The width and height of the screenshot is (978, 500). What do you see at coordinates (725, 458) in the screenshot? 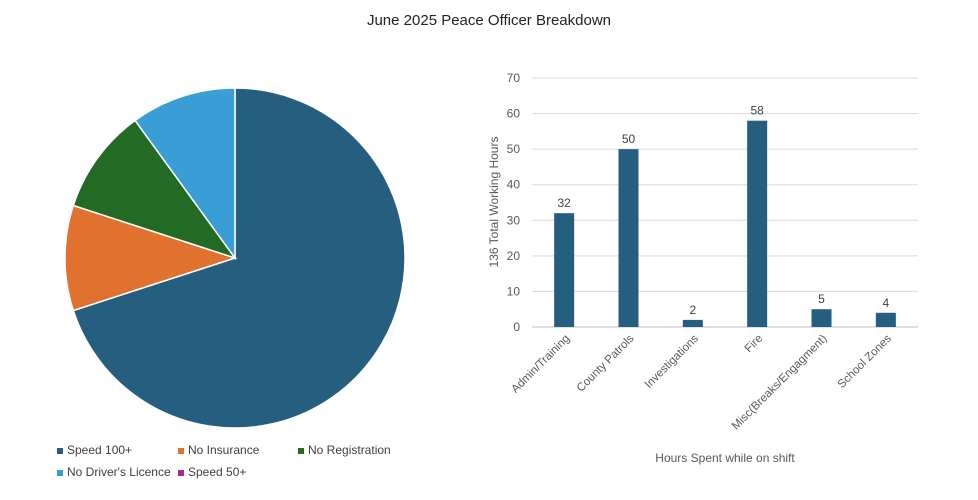
I see `bar-x-axis-label: Hours Spent while on shift` at bounding box center [725, 458].